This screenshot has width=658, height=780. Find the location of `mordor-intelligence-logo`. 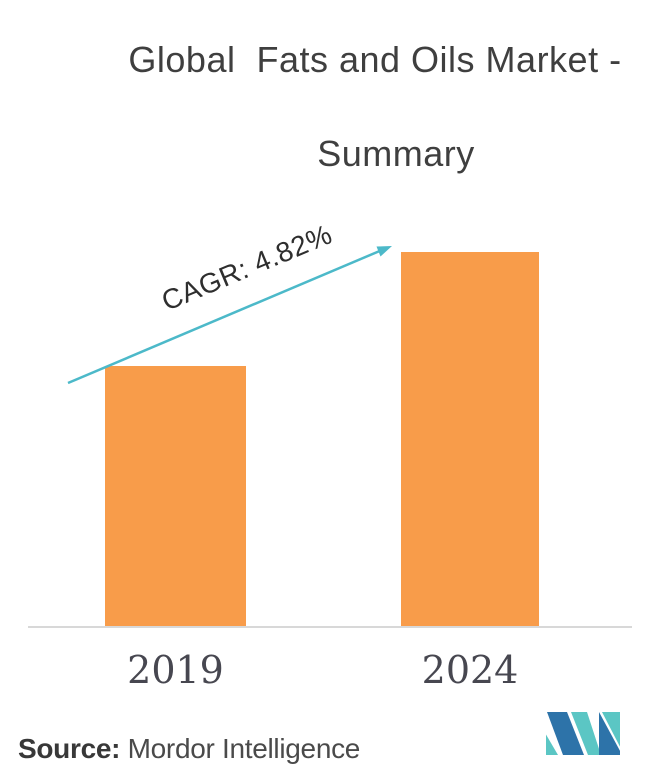

mordor-intelligence-logo is located at coordinates (583, 733).